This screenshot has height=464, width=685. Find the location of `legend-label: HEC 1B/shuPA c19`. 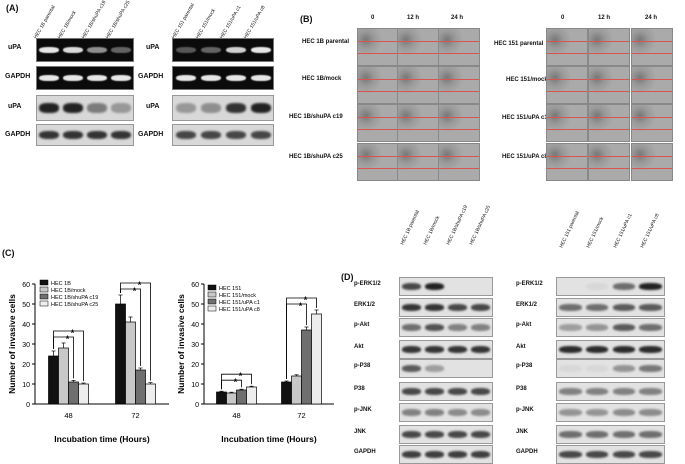

legend-label: HEC 1B/shuPA c19 is located at coordinates (74, 298).